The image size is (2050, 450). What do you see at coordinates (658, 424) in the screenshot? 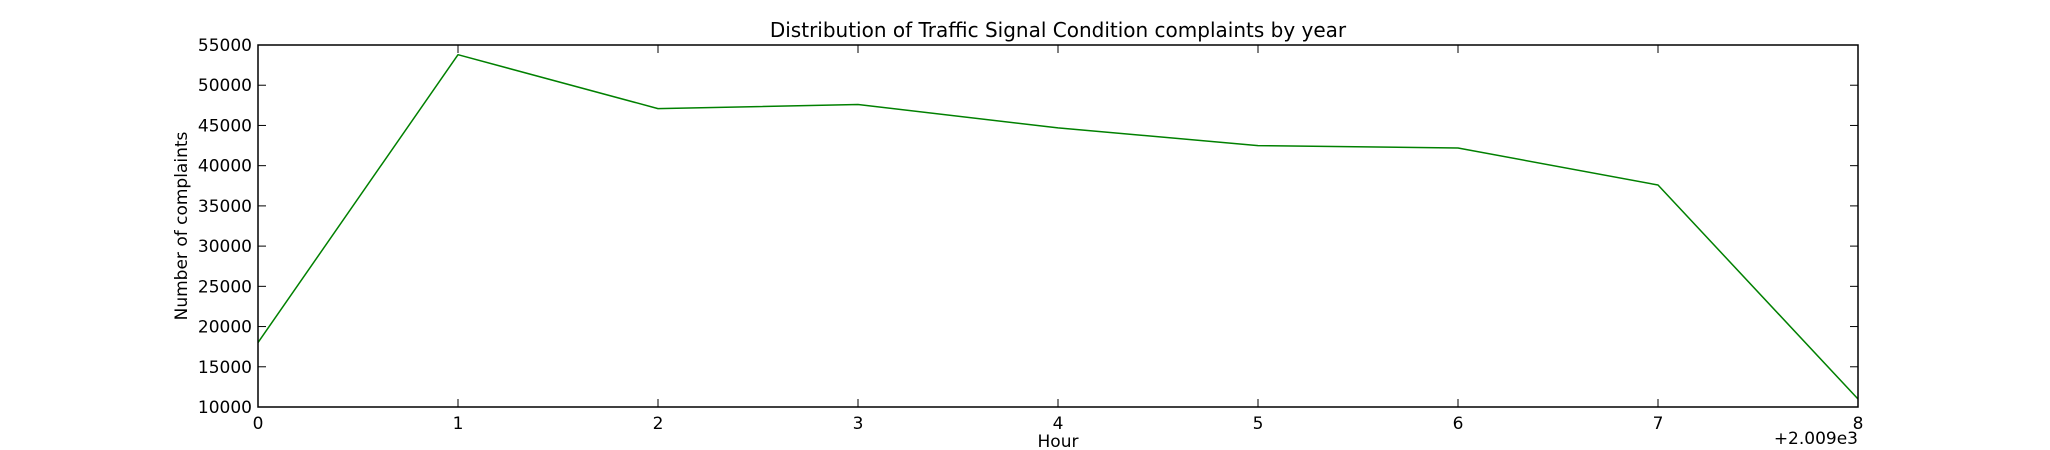
I see `x-tick-label: 2` at bounding box center [658, 424].